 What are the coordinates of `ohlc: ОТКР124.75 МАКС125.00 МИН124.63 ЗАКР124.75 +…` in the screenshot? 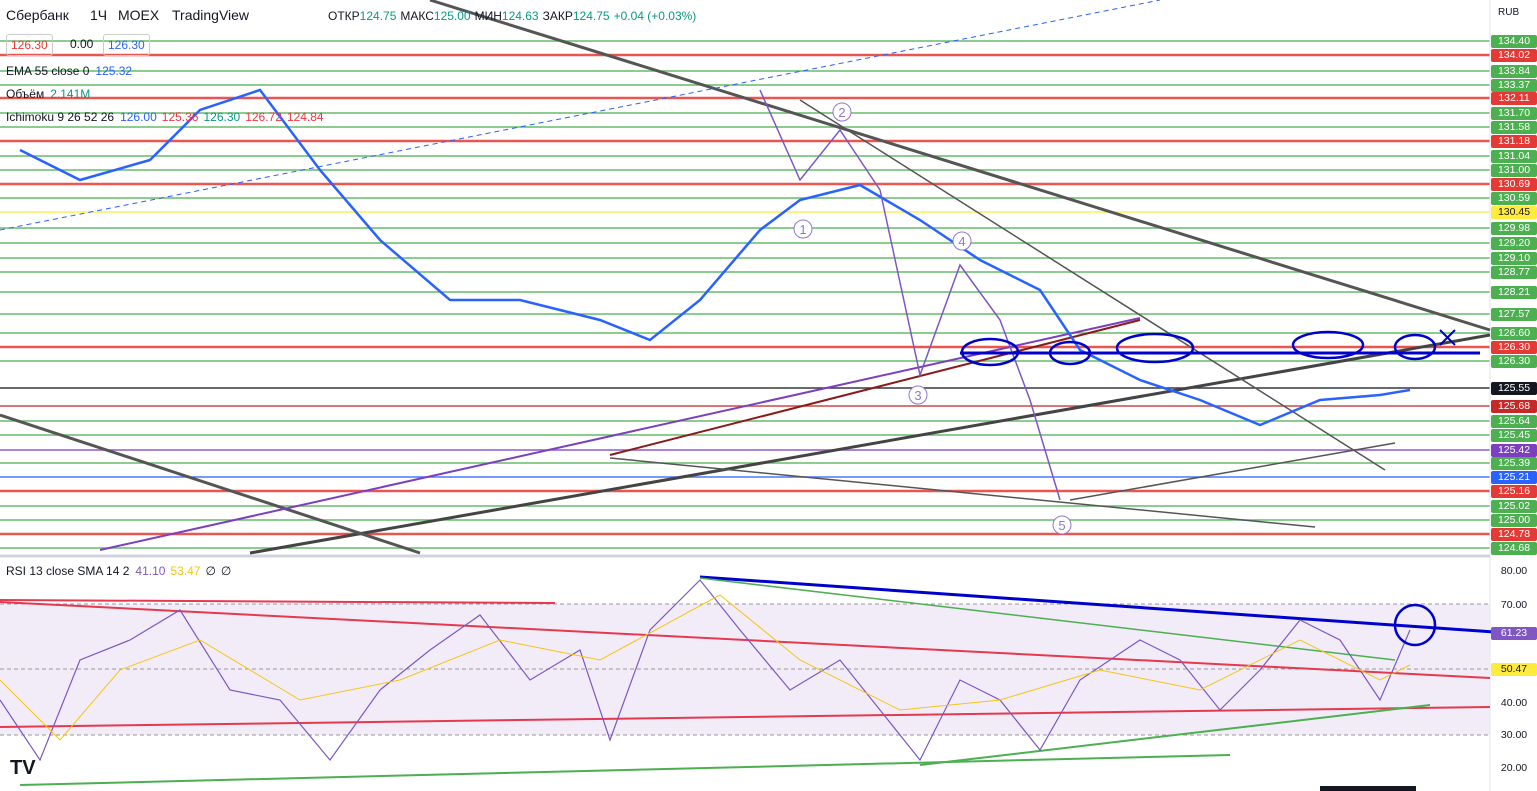 It's located at (512, 16).